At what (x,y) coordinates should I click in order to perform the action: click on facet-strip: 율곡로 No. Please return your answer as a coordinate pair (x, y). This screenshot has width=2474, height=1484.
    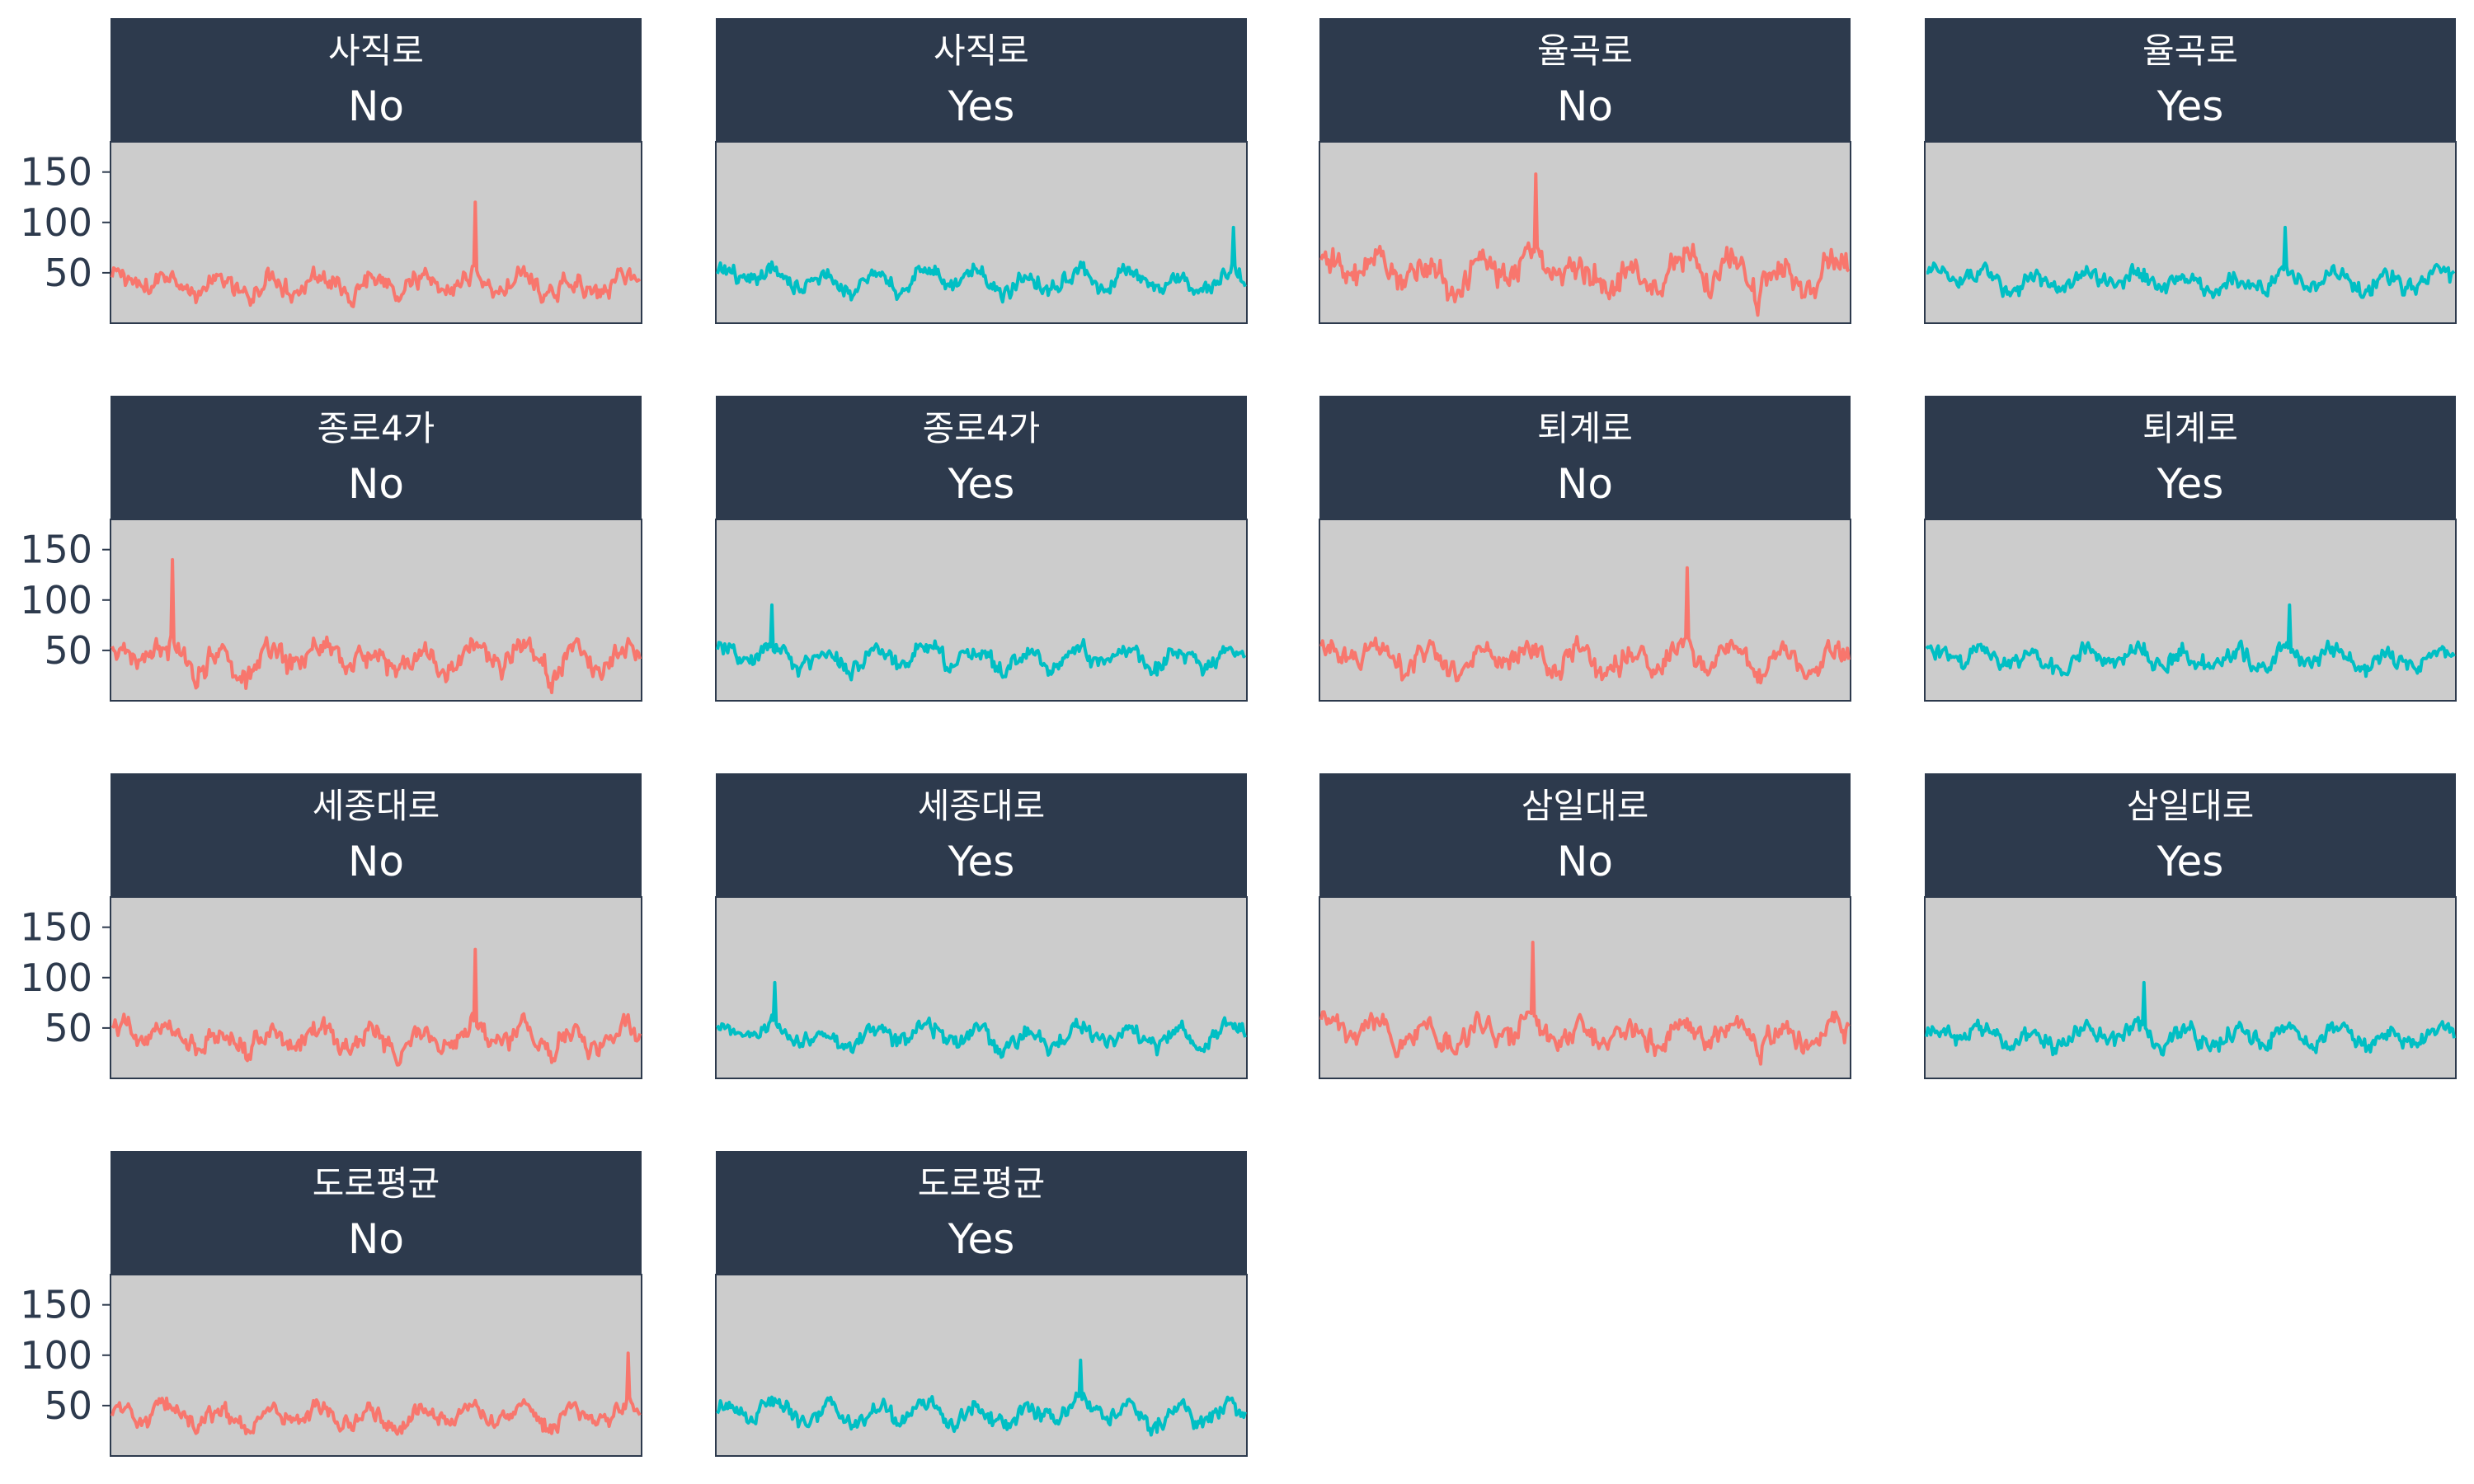
    Looking at the image, I should click on (1585, 80).